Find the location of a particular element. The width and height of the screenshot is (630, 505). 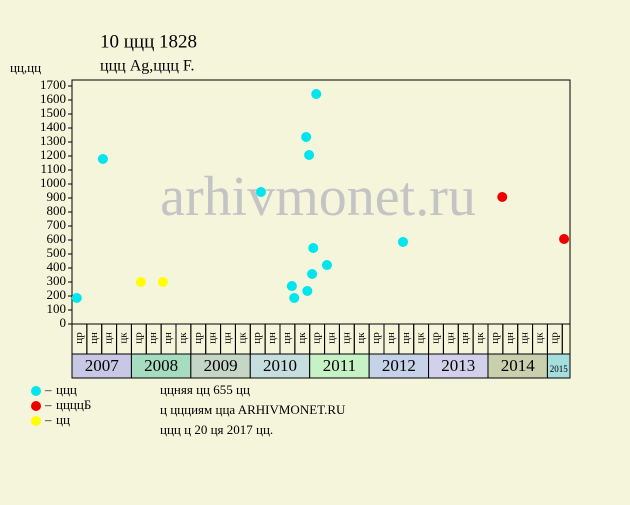

year-label: 2009 is located at coordinates (221, 365).